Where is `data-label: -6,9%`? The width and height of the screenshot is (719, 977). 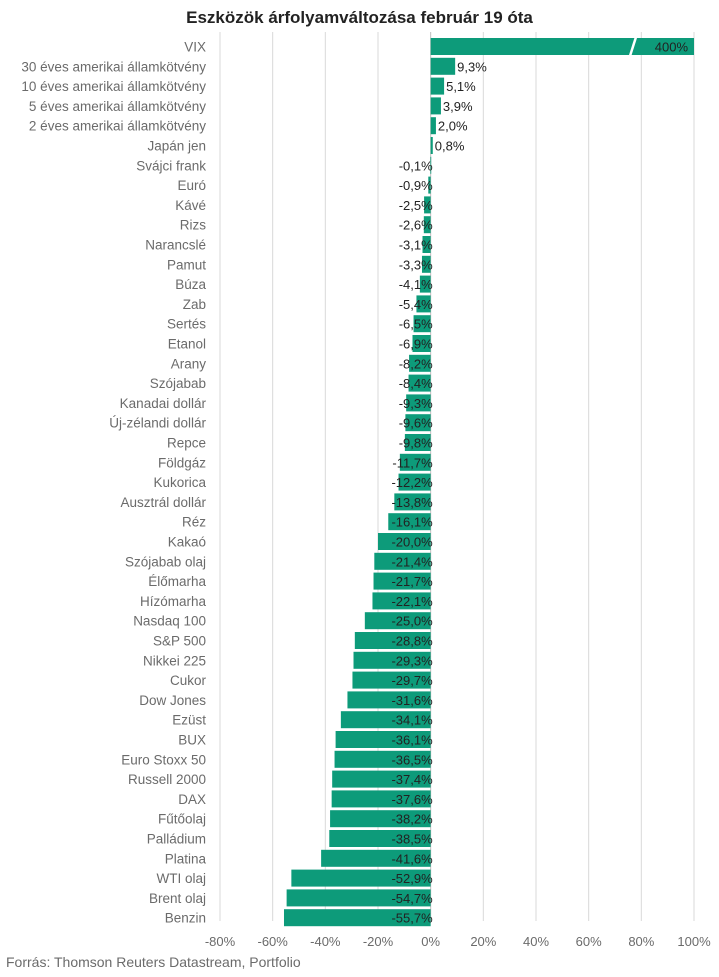 data-label: -6,9% is located at coordinates (416, 344).